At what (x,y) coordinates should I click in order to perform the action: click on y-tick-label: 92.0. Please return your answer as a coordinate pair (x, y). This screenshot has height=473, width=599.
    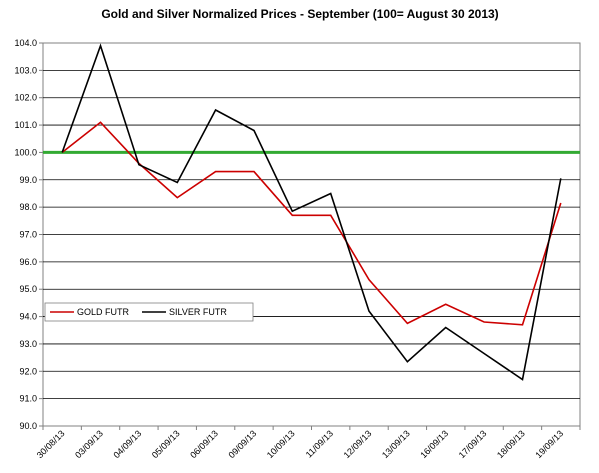
    Looking at the image, I should click on (28, 371).